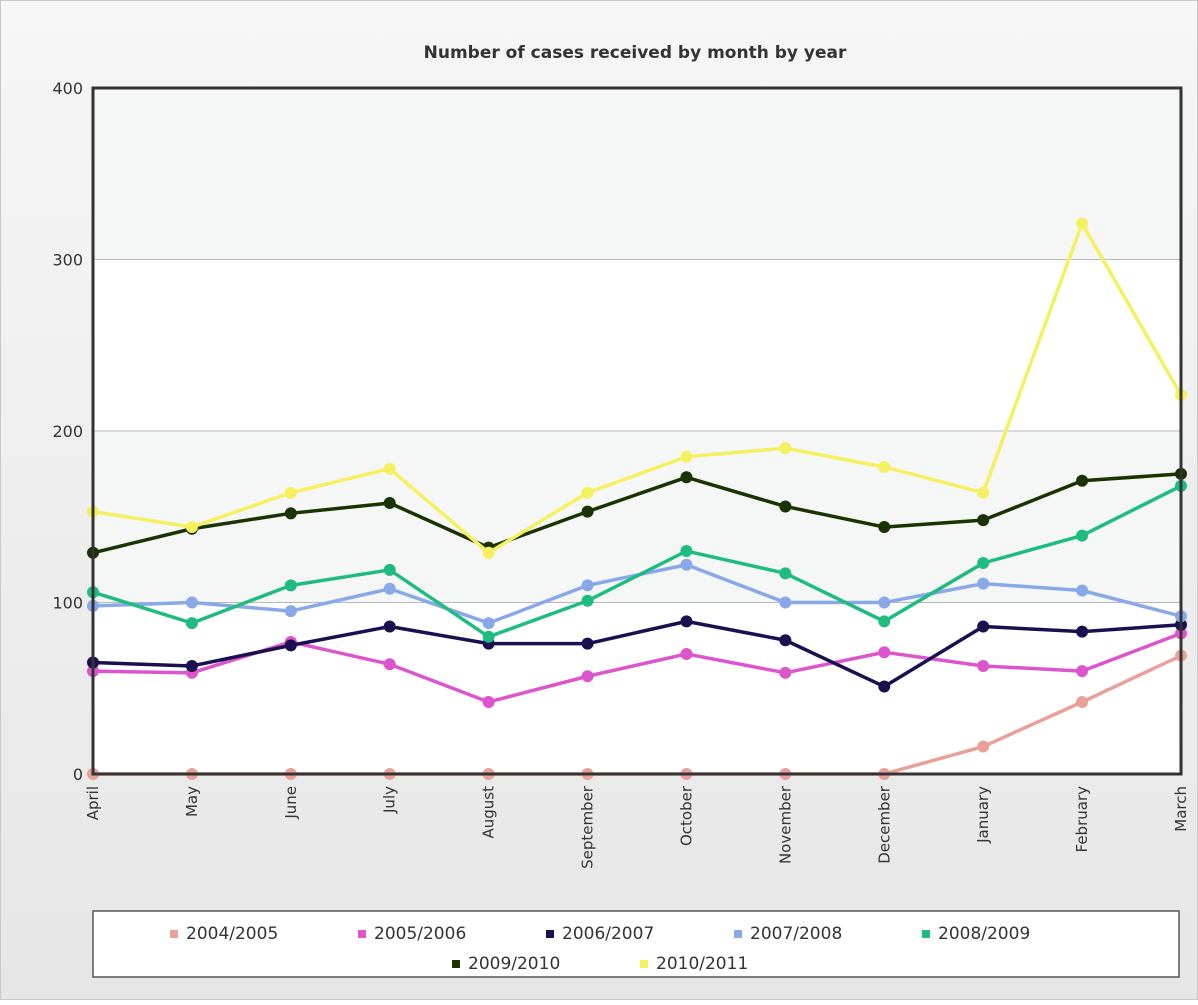 Image resolution: width=1198 pixels, height=1005 pixels. I want to click on x-tick-label: April, so click(93, 803).